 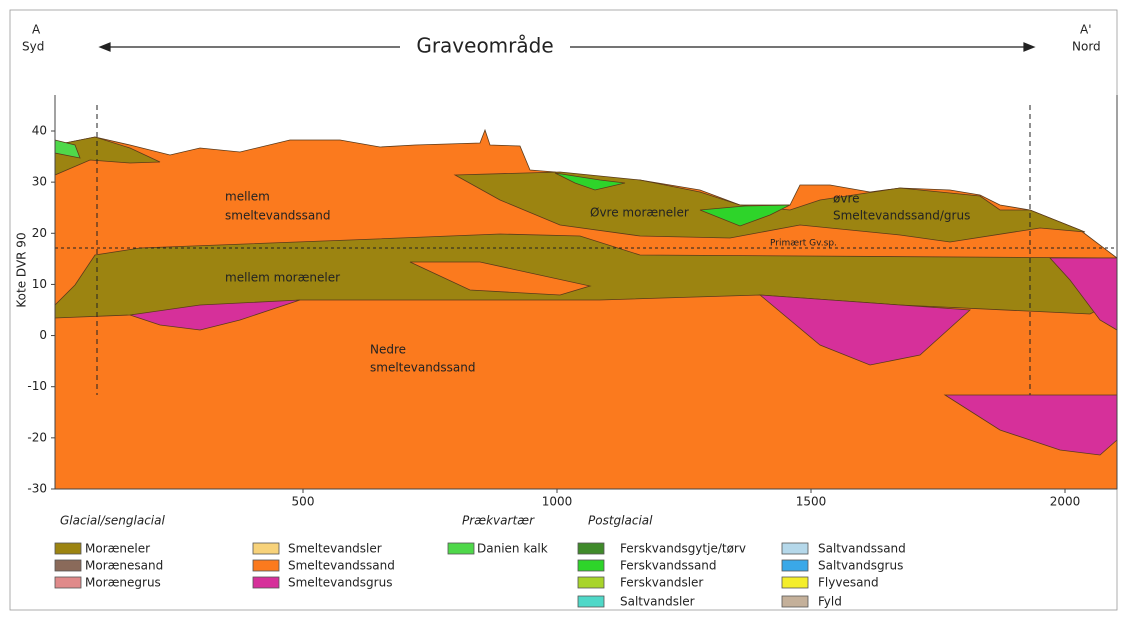 I want to click on label: Nedre, so click(x=388, y=350).